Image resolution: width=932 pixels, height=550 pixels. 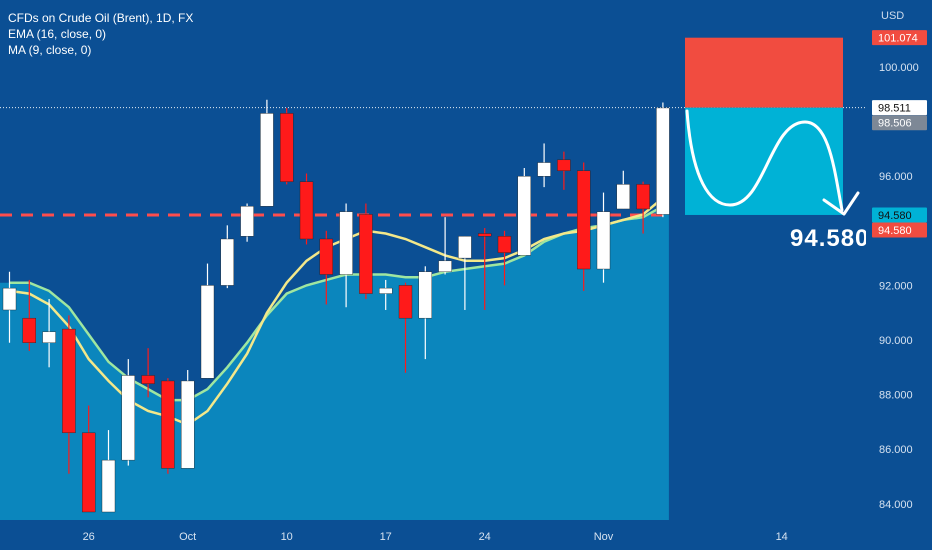 I want to click on y-tick-label: 96.000, so click(x=896, y=177).